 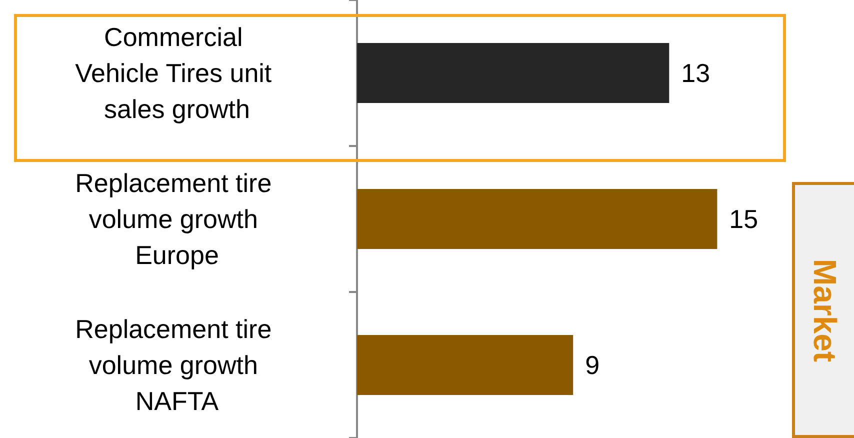 What do you see at coordinates (743, 219) in the screenshot?
I see `data-label: 15` at bounding box center [743, 219].